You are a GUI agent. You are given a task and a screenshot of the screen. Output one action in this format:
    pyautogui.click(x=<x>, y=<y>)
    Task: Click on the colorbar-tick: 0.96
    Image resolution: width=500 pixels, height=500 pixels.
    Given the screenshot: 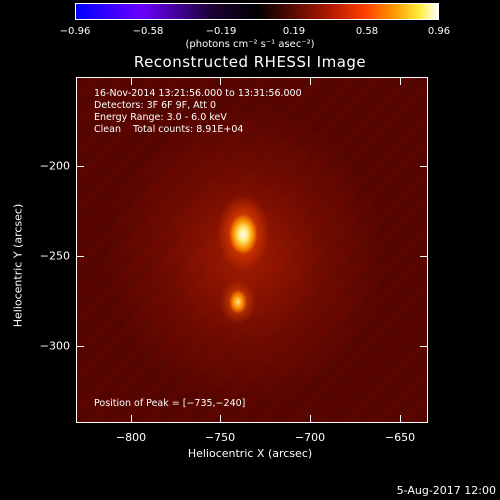 What is the action you would take?
    pyautogui.click(x=439, y=31)
    